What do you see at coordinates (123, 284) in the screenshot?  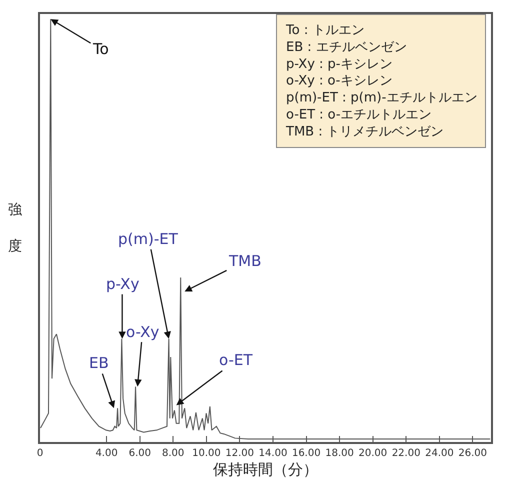 I see `annotation: p-Xy` at bounding box center [123, 284].